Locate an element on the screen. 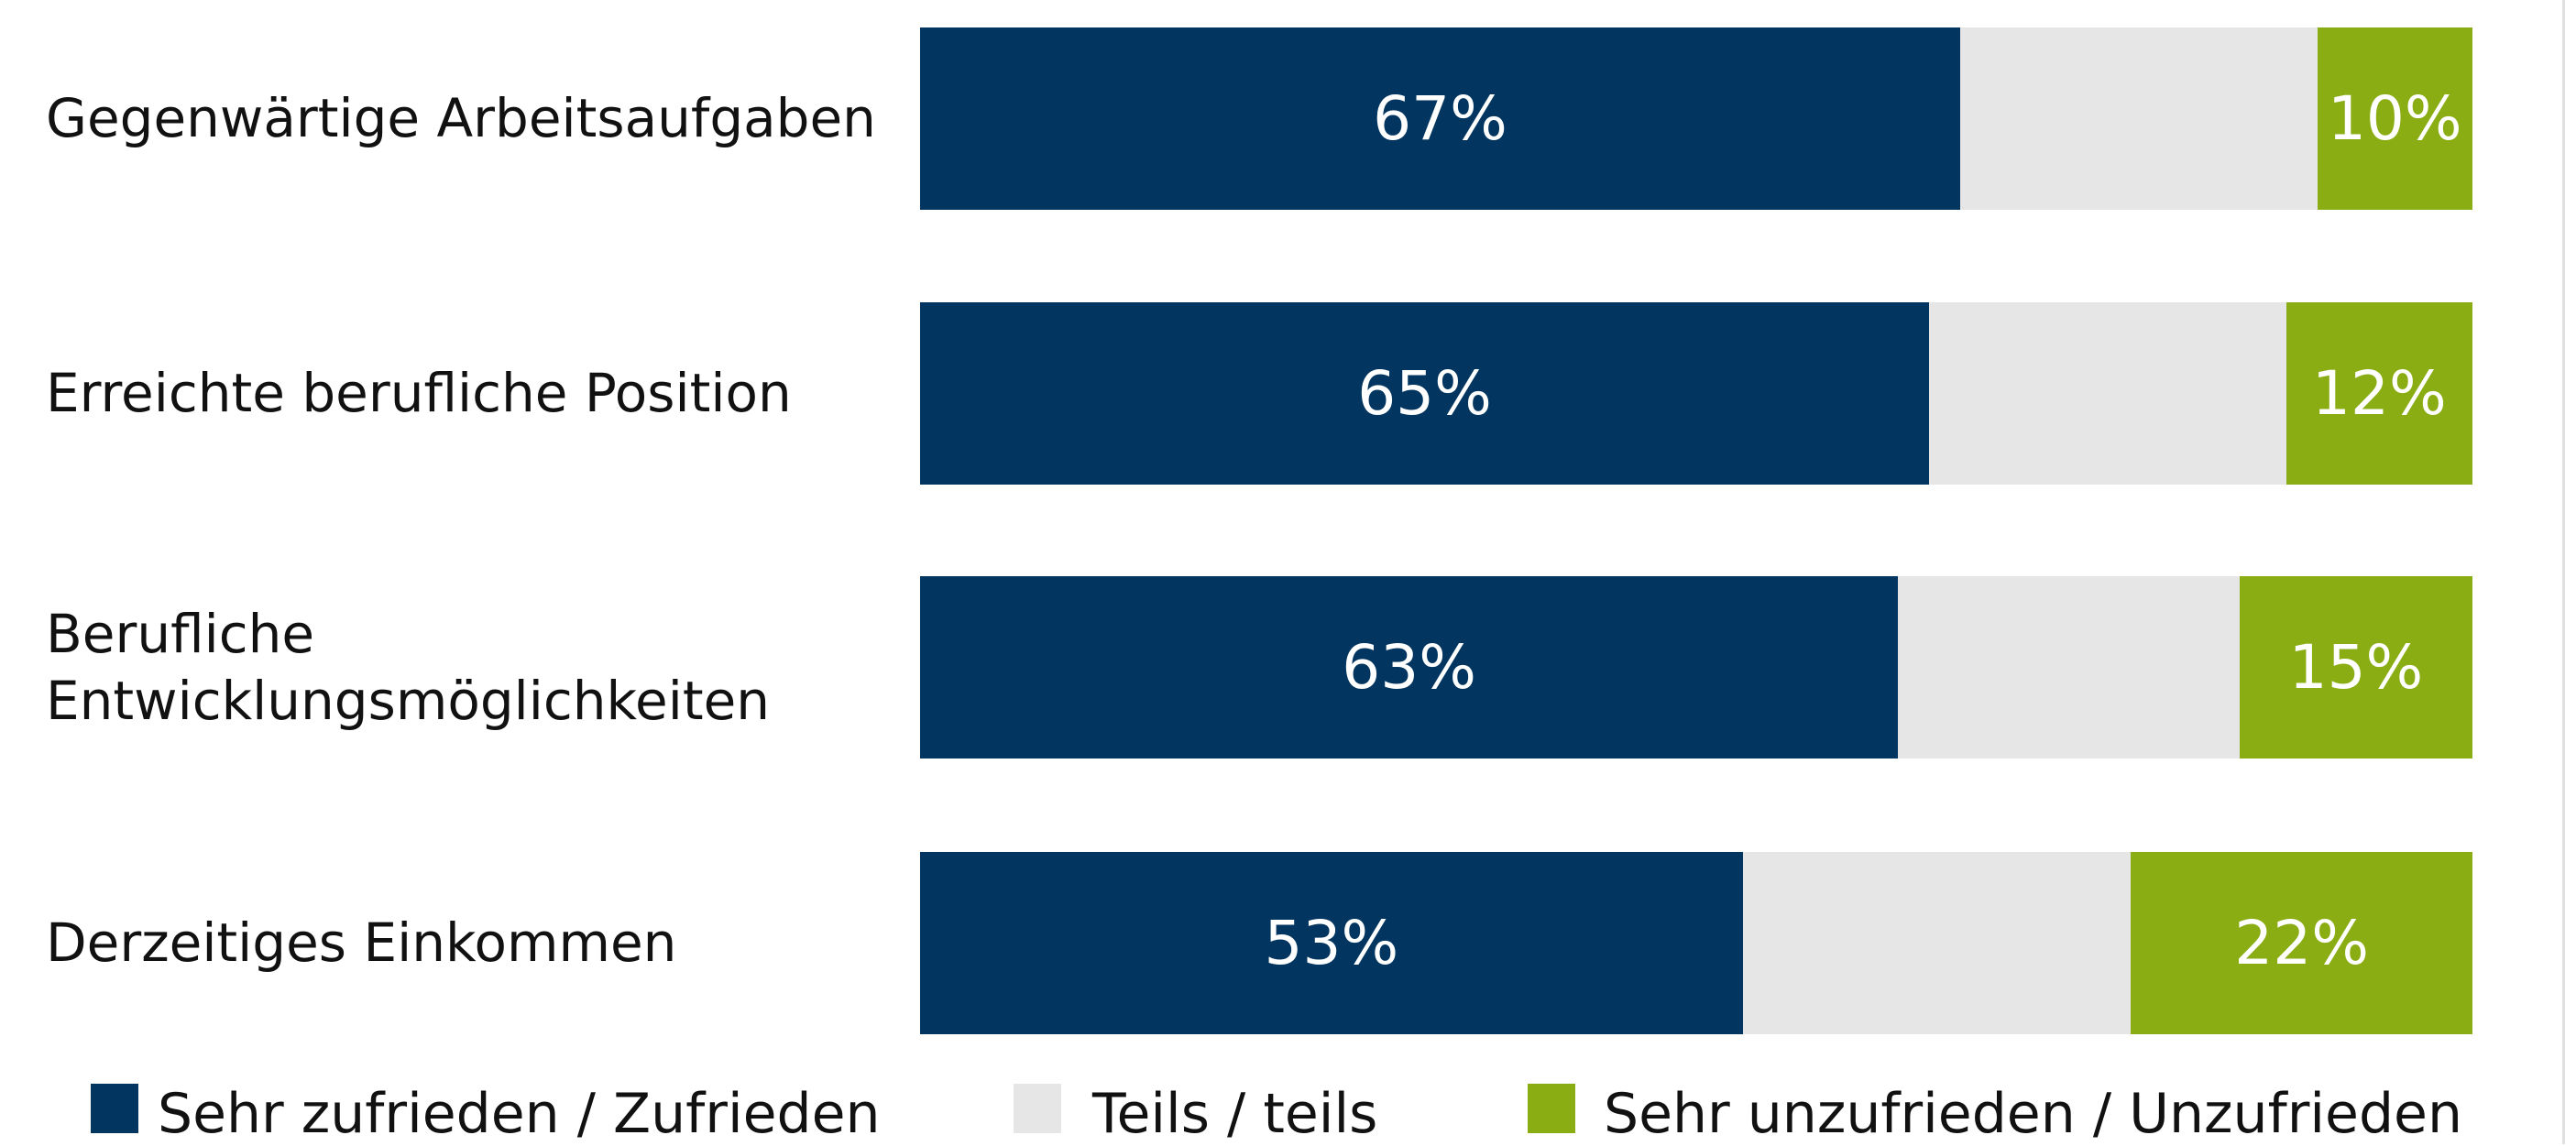  bar-segment: 22% is located at coordinates (2301, 943).